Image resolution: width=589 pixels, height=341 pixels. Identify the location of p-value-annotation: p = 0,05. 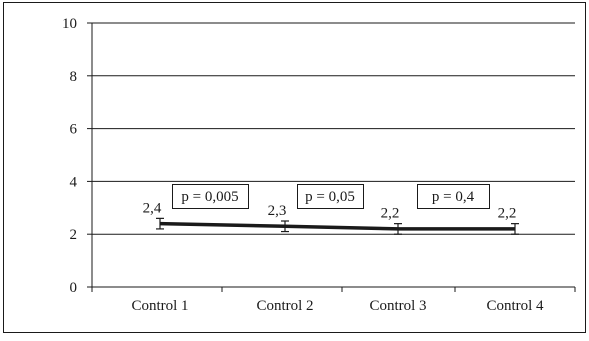
(330, 196).